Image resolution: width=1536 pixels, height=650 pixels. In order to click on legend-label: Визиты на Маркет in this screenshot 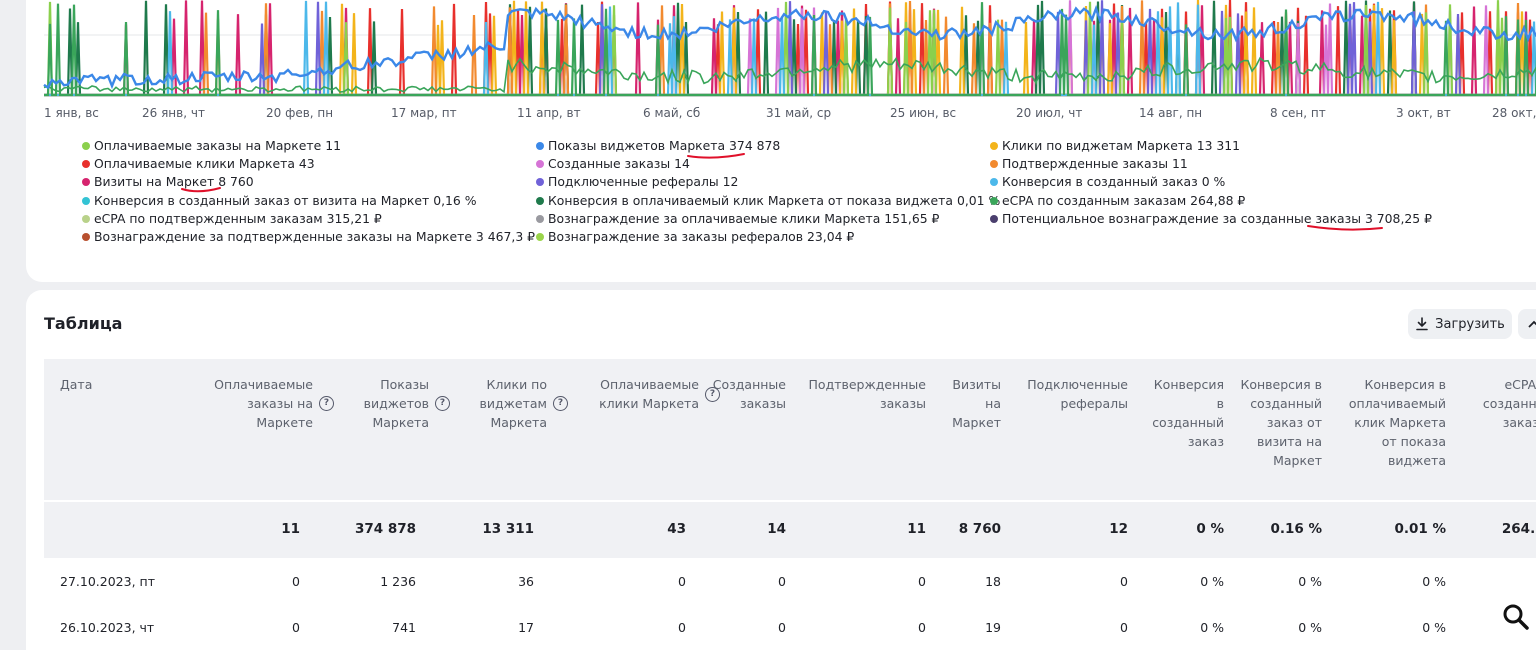, I will do `click(156, 182)`.